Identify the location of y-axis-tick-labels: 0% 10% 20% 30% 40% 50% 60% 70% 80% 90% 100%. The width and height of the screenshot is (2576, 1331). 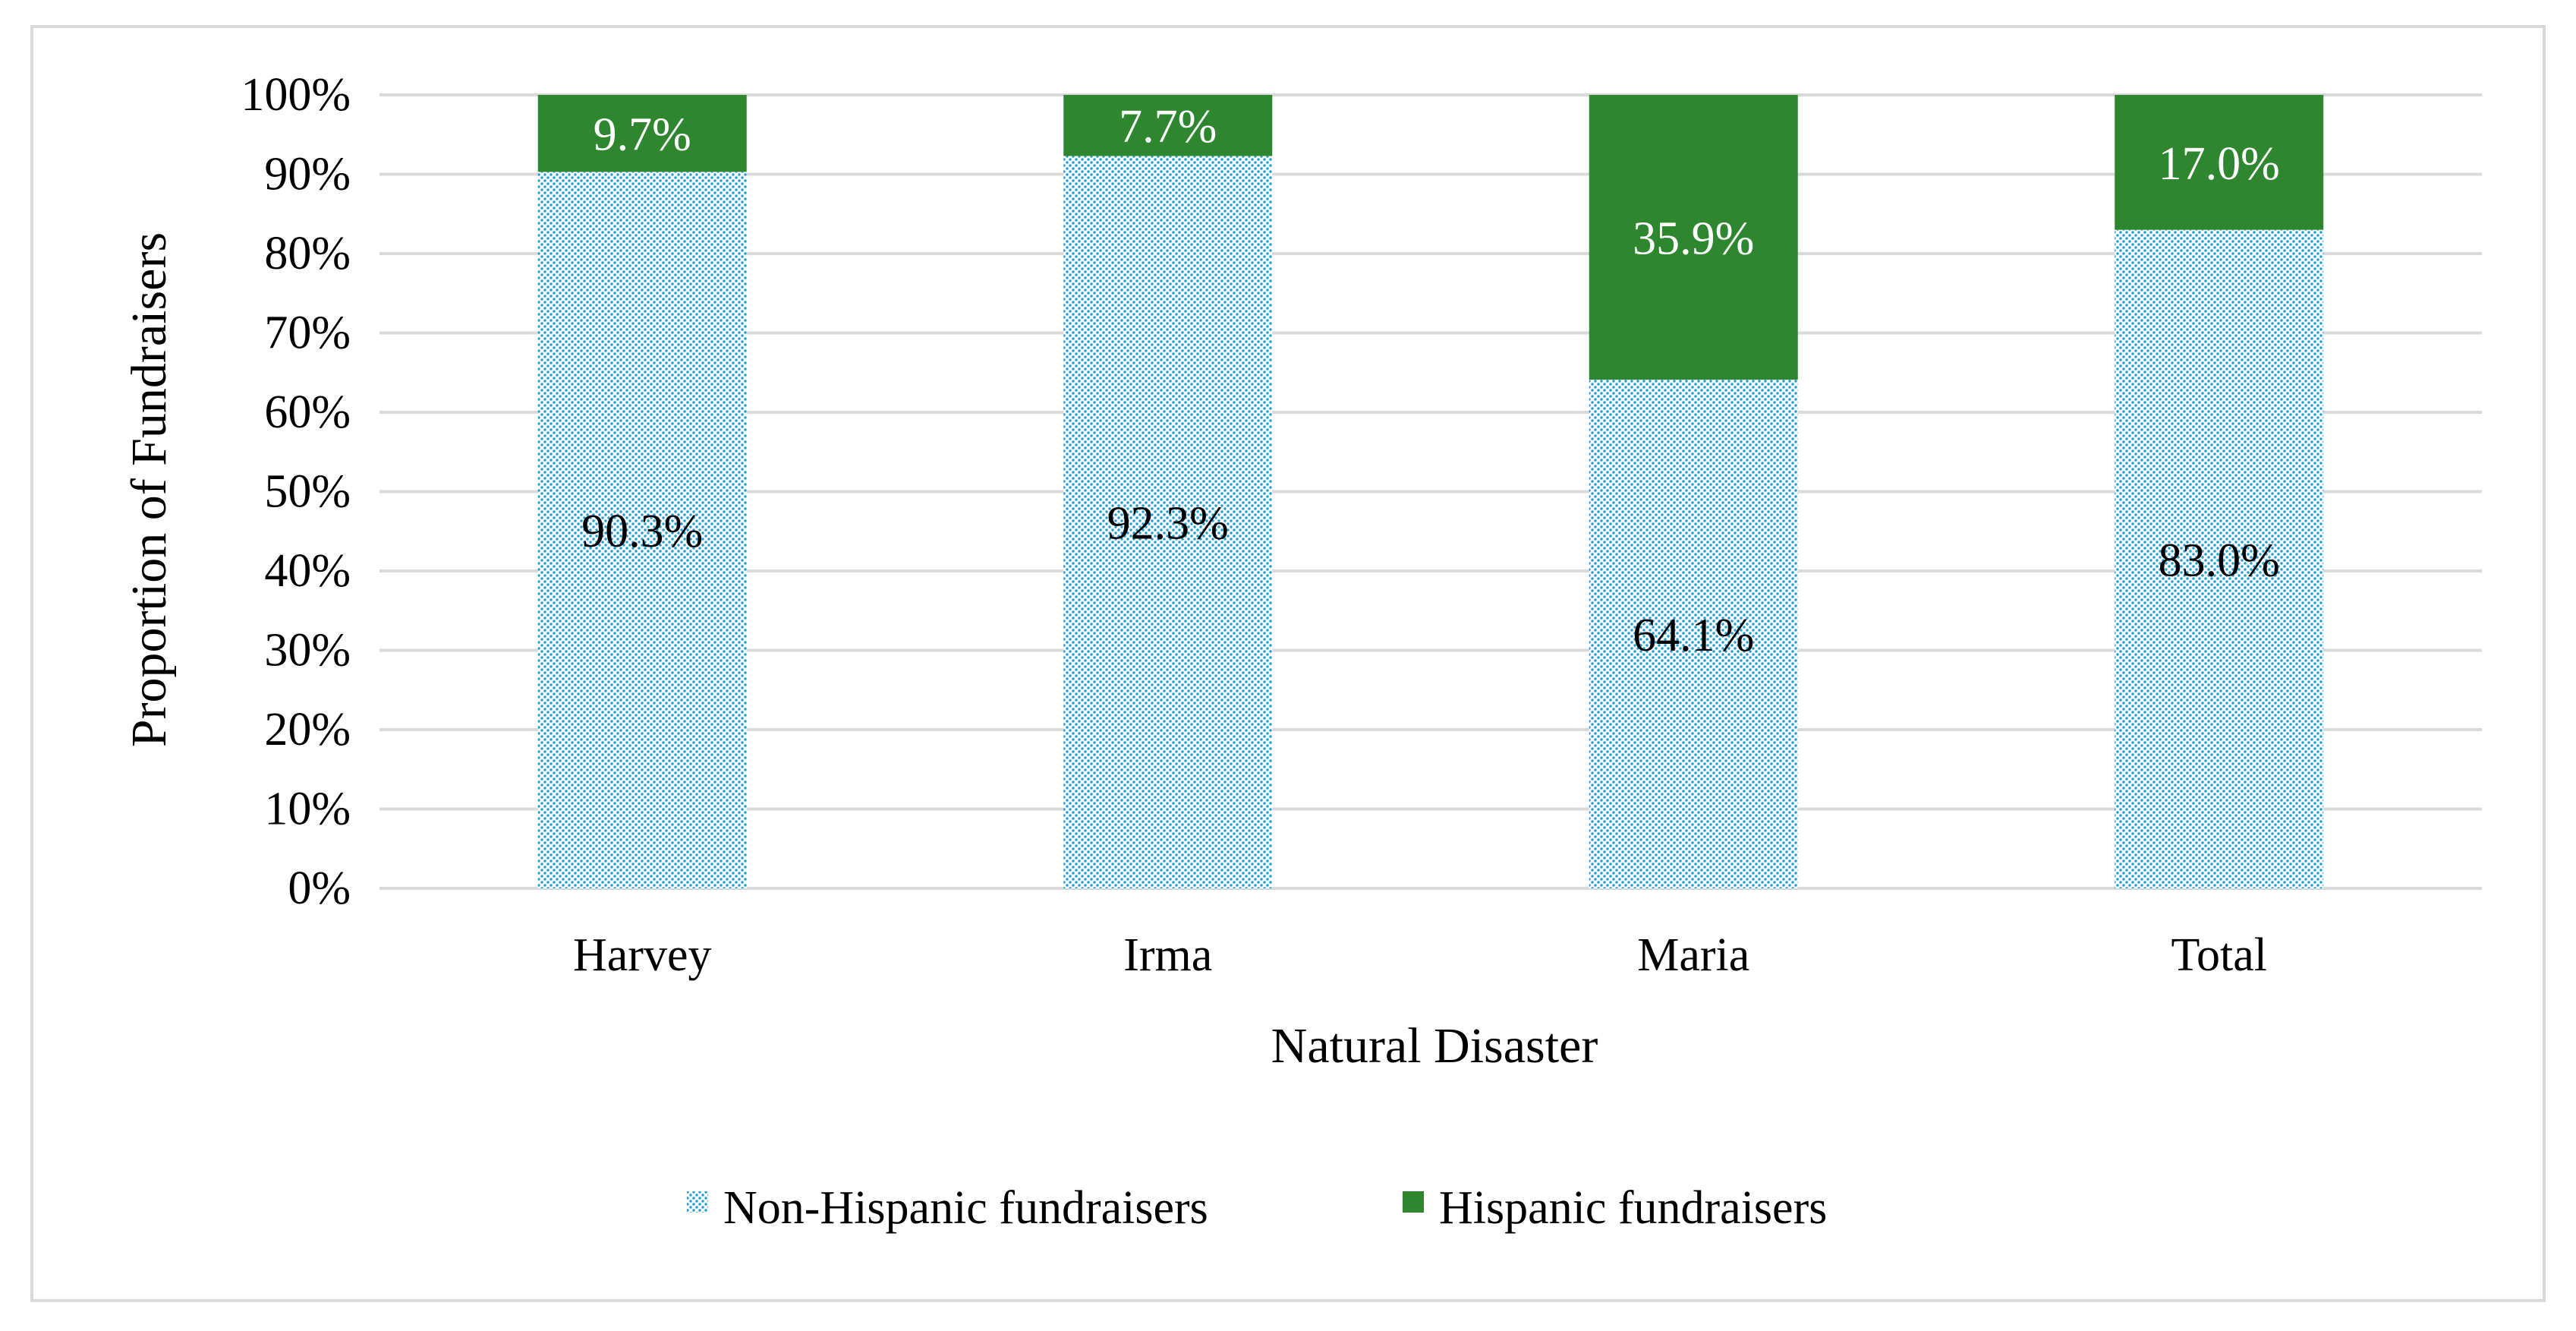
(296, 492).